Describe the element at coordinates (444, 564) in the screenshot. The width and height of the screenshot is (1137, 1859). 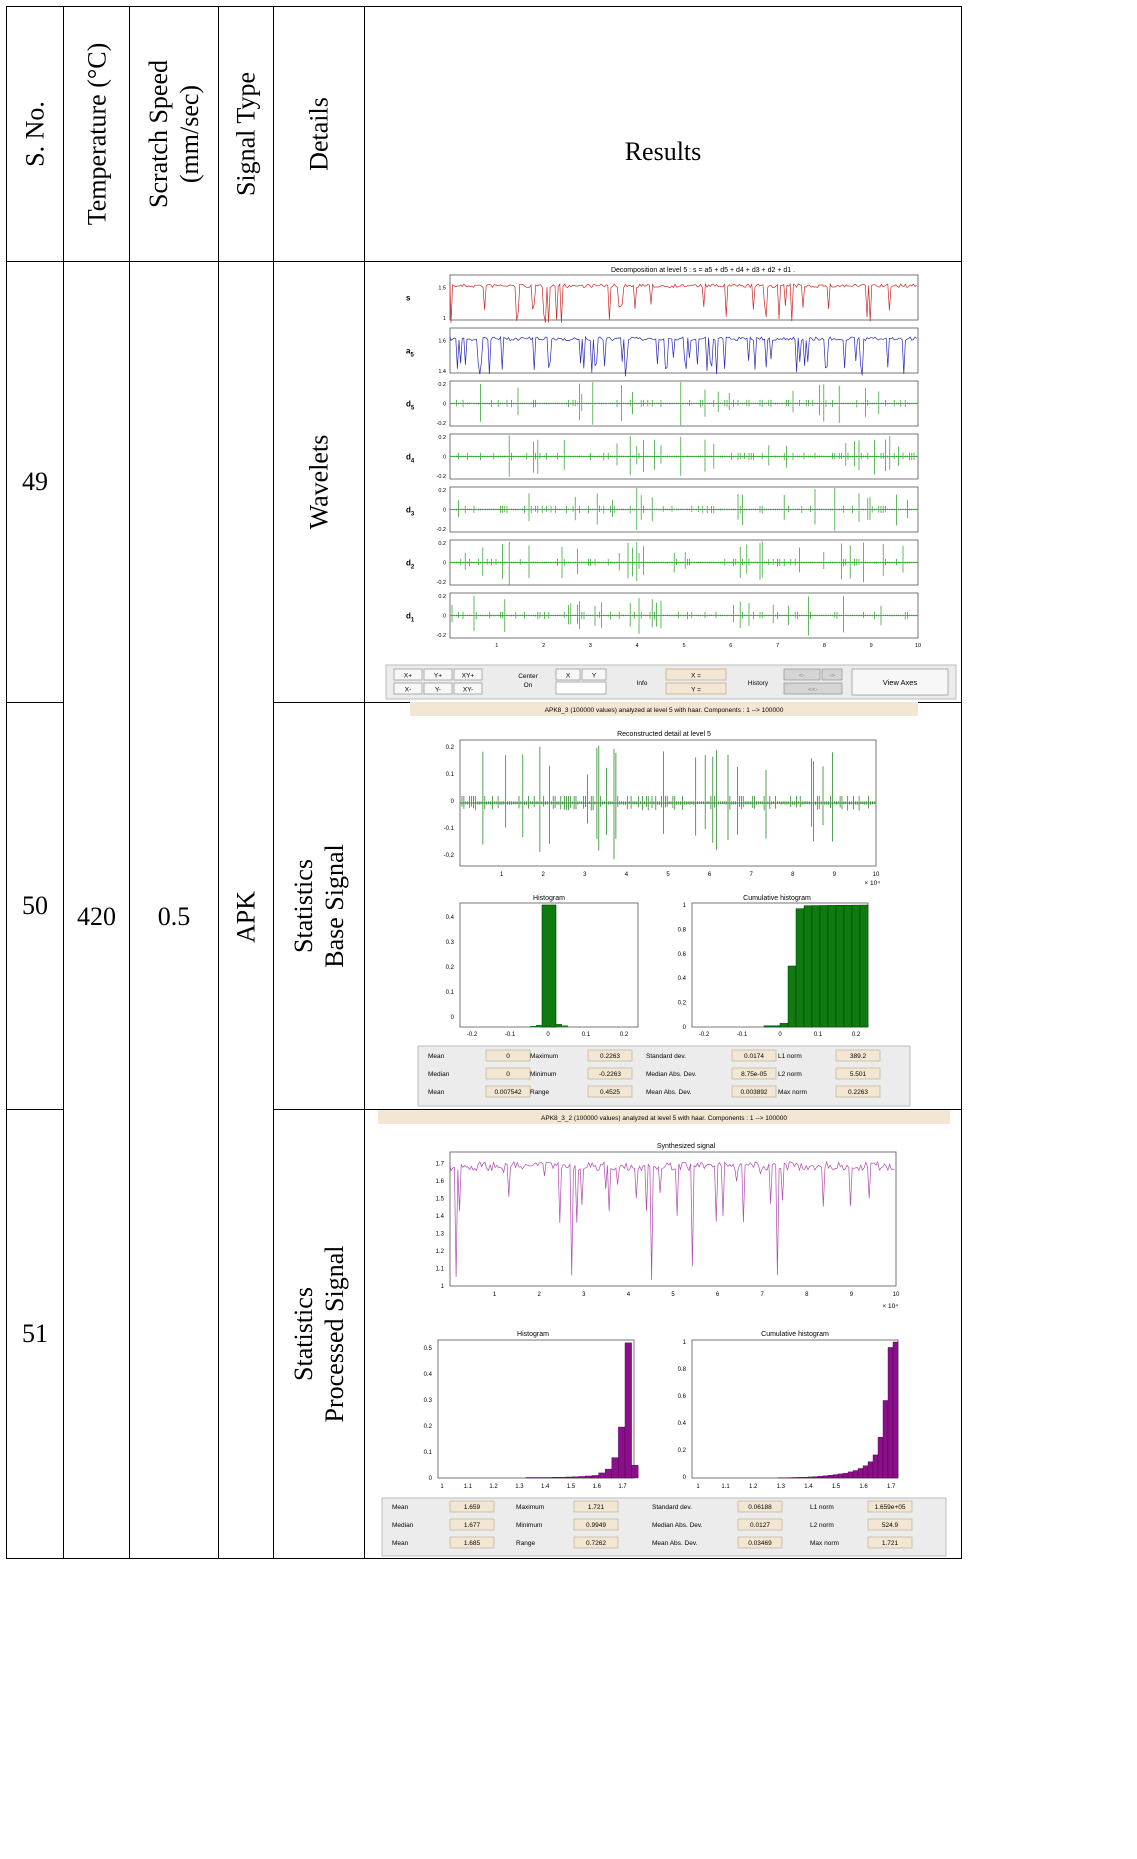
I see `wavelet-ytick-d2-1: 0` at that location.